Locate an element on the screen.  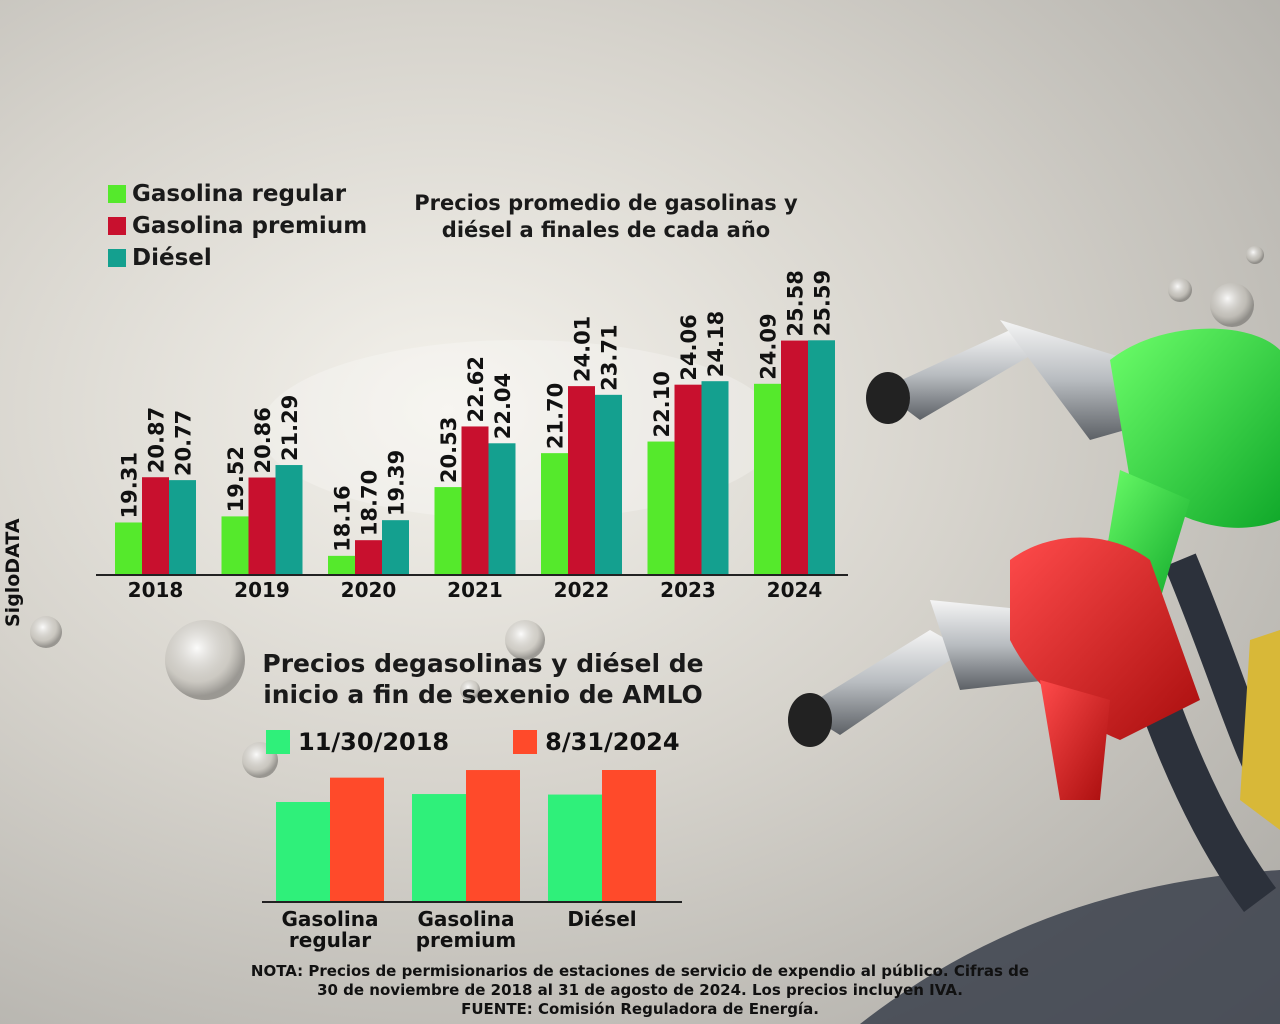
data-label-diesel-2022: 23.71 is located at coordinates (610, 357).